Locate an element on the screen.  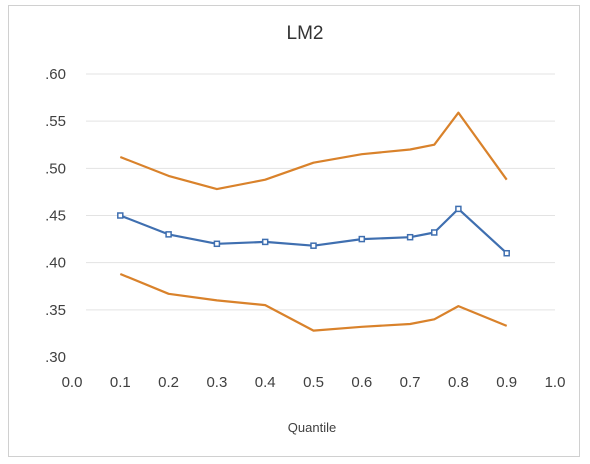
x-tick-label: 0.0 is located at coordinates (72, 382).